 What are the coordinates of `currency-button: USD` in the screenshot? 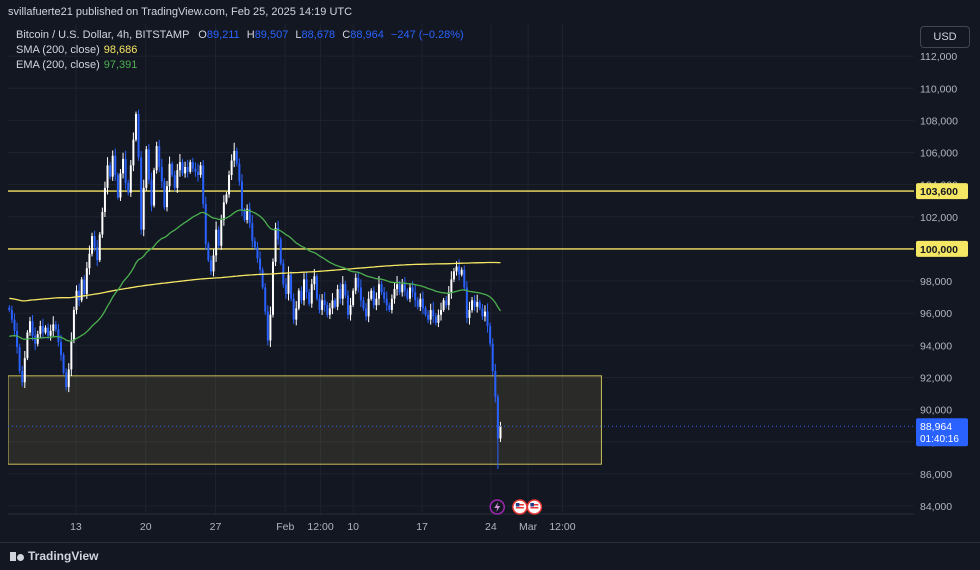 It's located at (945, 37).